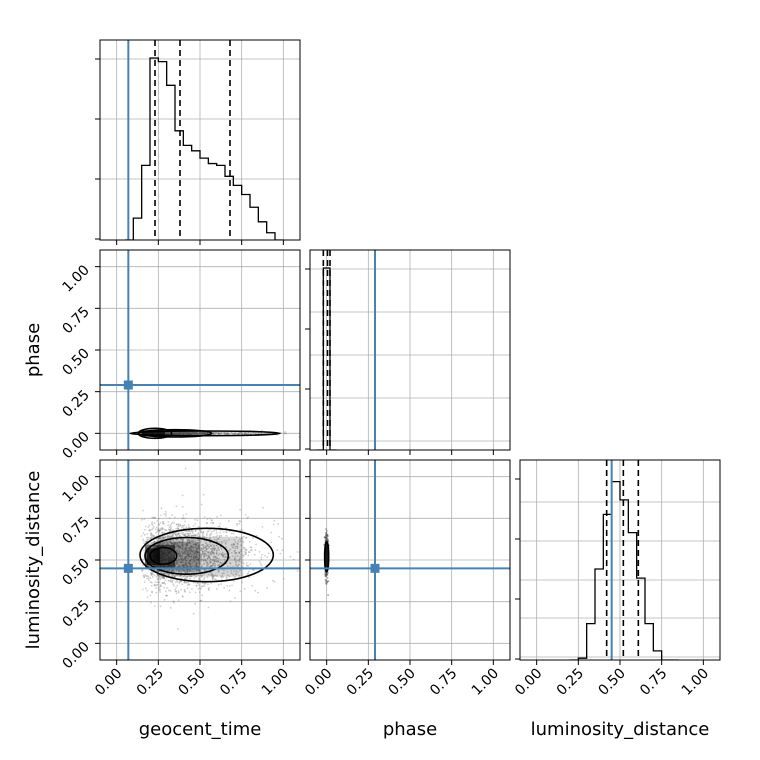 The height and width of the screenshot is (760, 760). Describe the element at coordinates (180, 355) in the screenshot. I see `panel-scatter-geocent_time-phase: 0.000.250.500.751.00` at that location.